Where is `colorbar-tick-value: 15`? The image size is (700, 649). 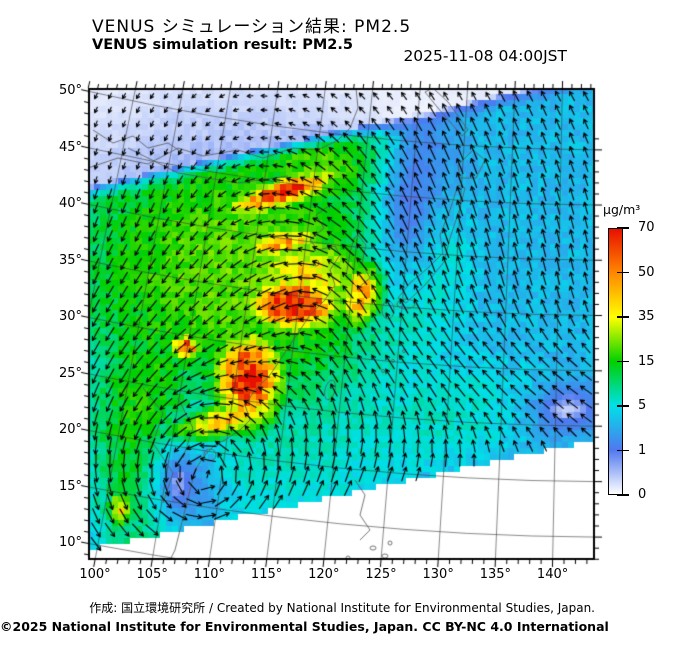
colorbar-tick-value: 15 is located at coordinates (646, 361).